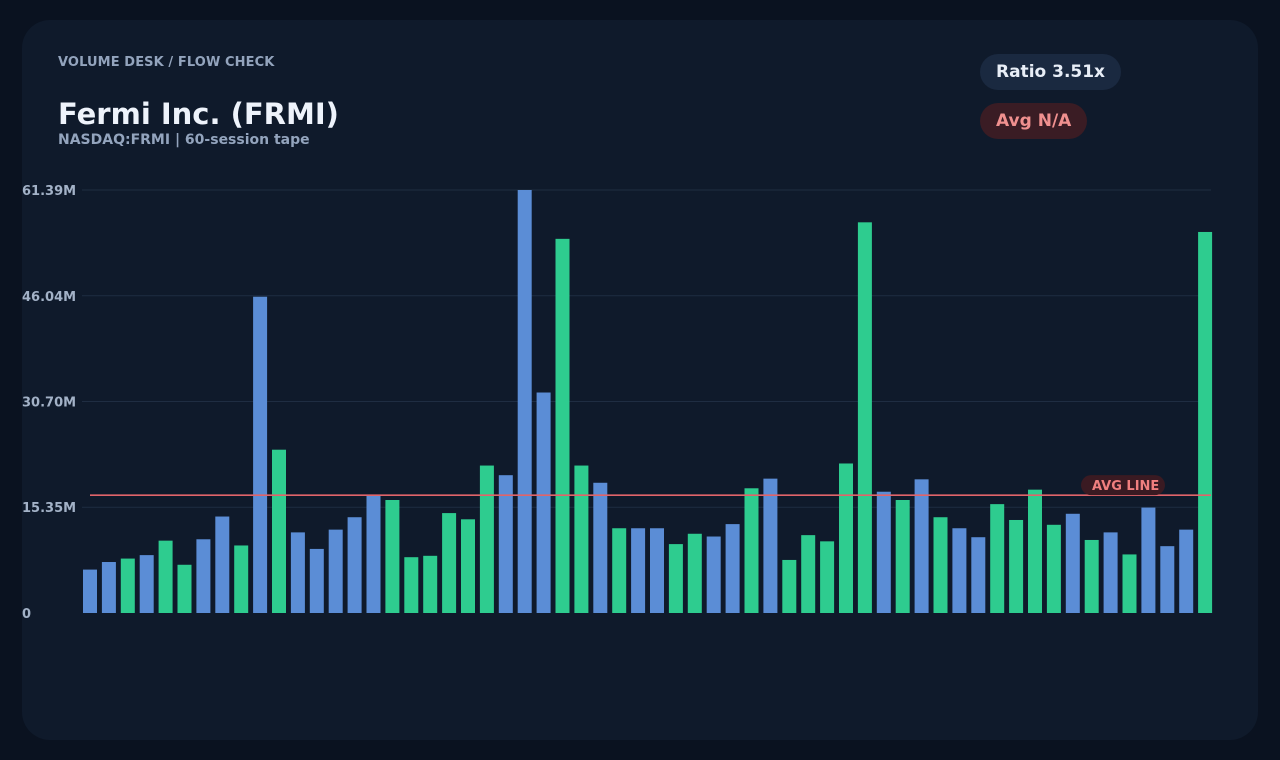  I want to click on y-tick-label: 15.35M, so click(49, 508).